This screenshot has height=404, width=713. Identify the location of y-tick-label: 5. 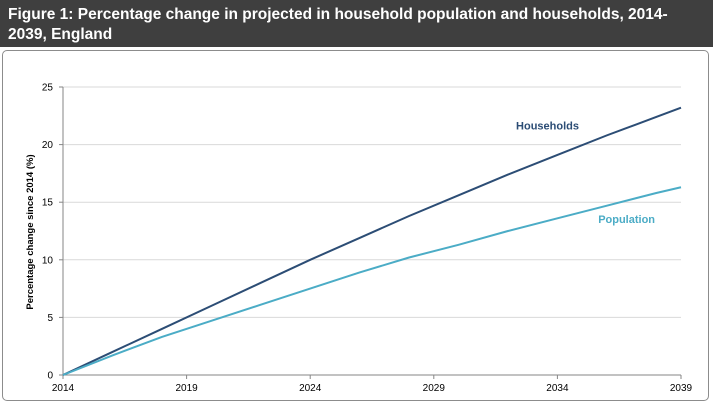
(50, 318).